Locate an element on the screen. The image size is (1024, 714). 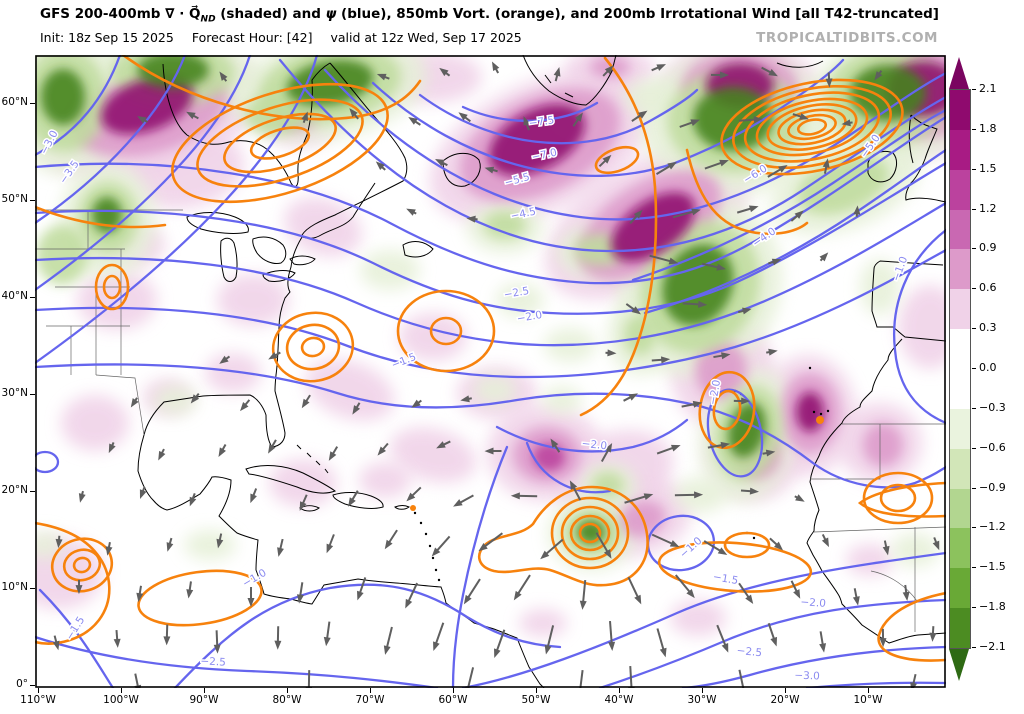
colorbar-tick-label: −0.6 is located at coordinates (992, 447).